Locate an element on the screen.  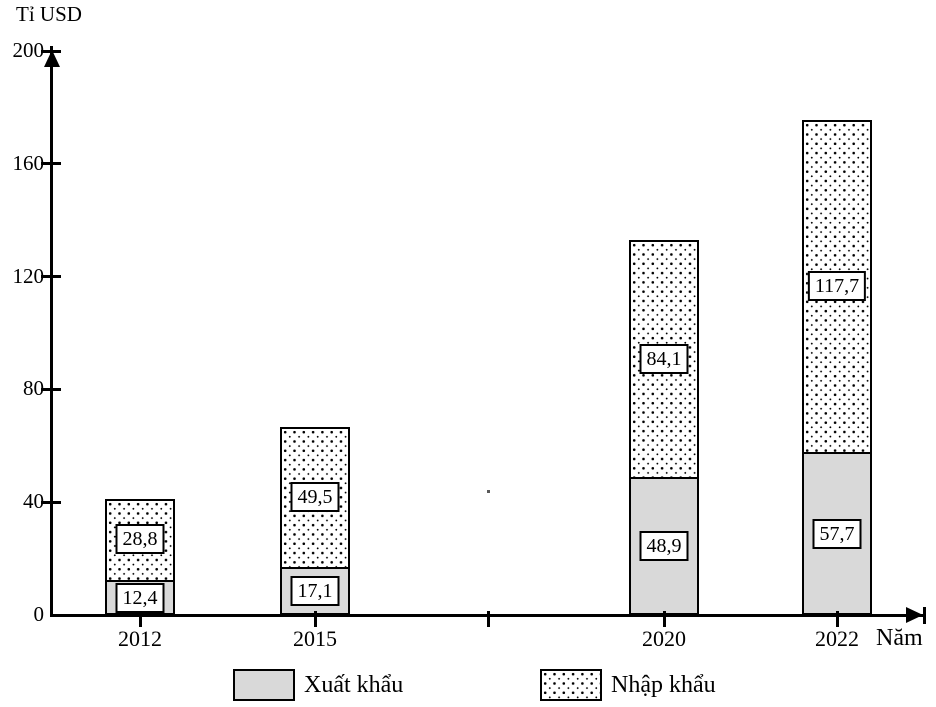
legend-swatch-import is located at coordinates (571, 685).